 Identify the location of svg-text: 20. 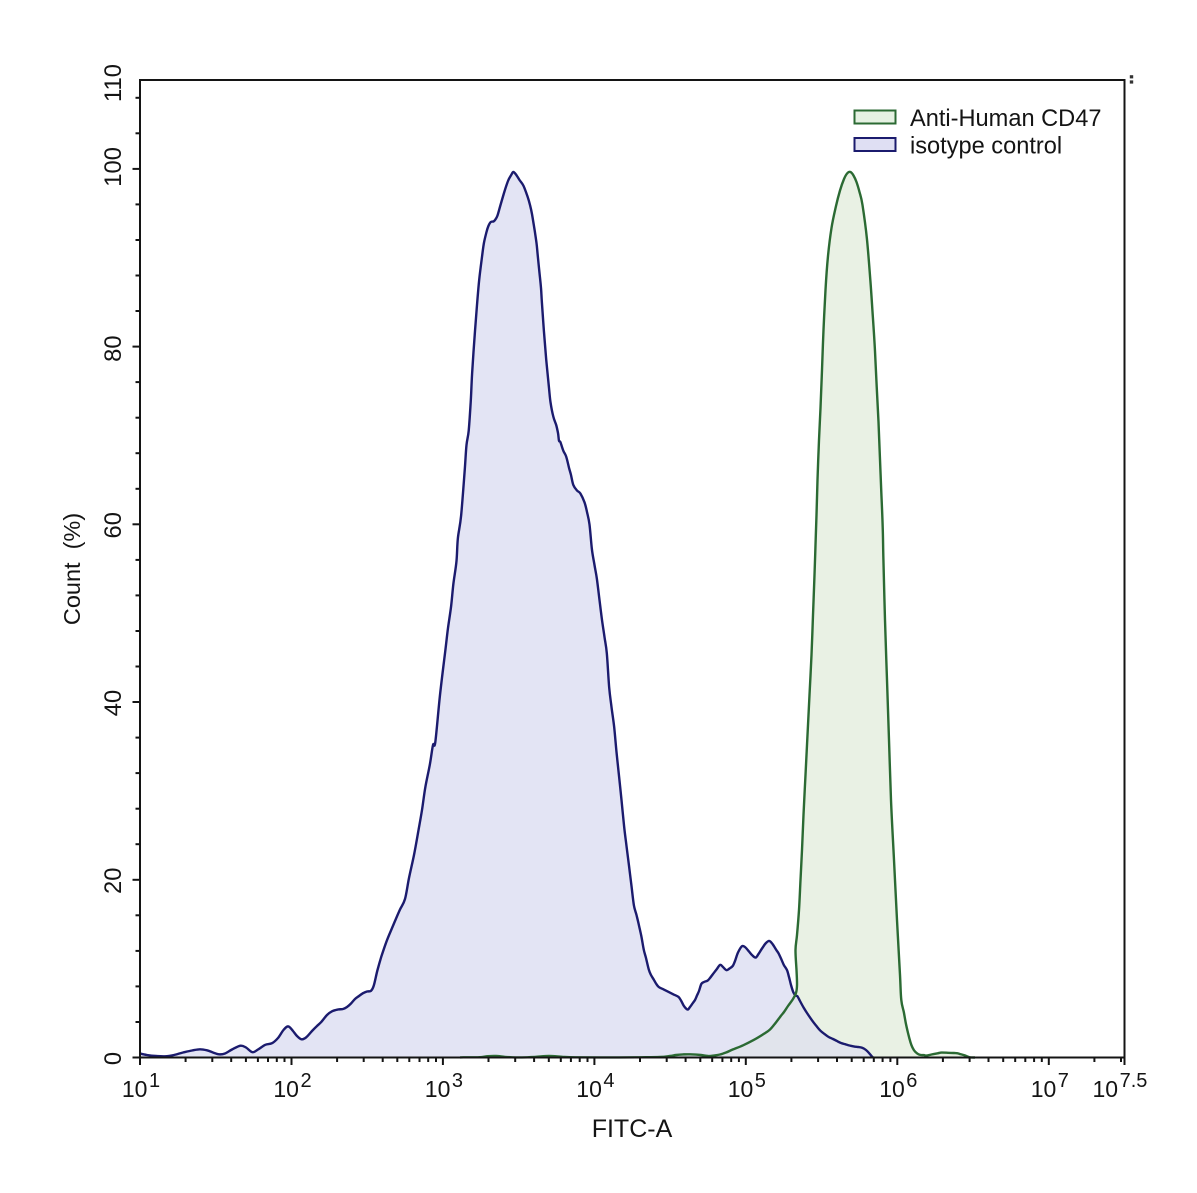
(113, 881).